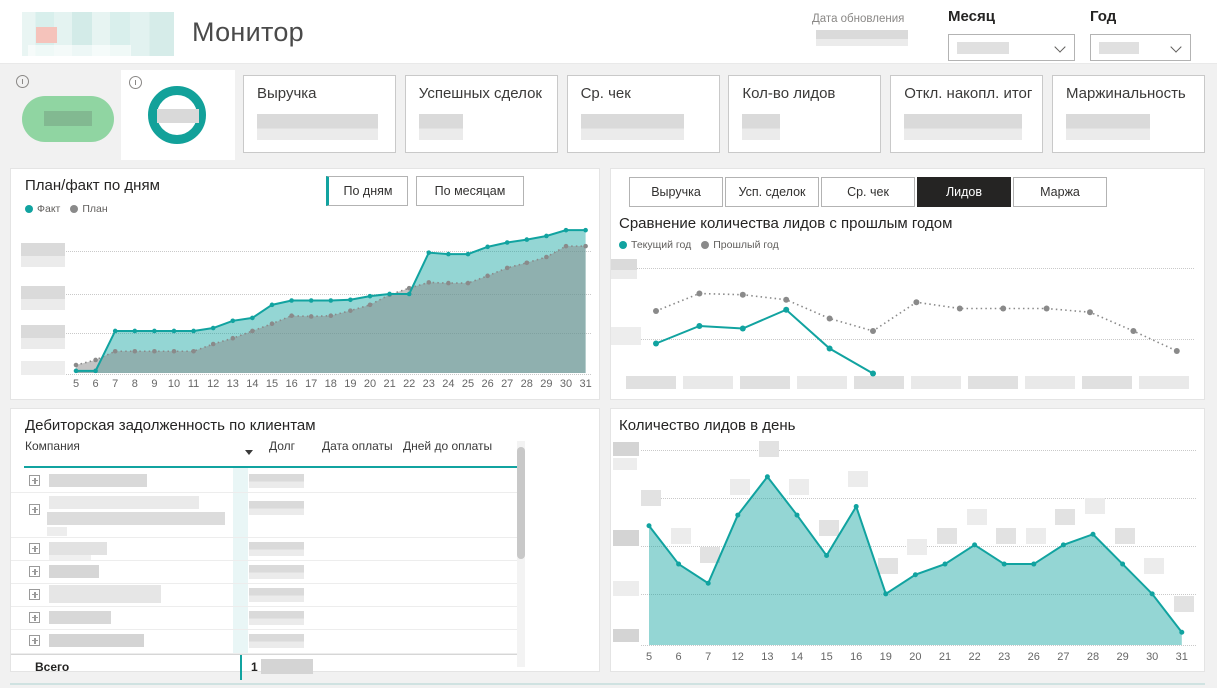  Describe the element at coordinates (1060, 192) in the screenshot. I see `metric-tab-4: Маржа` at that location.